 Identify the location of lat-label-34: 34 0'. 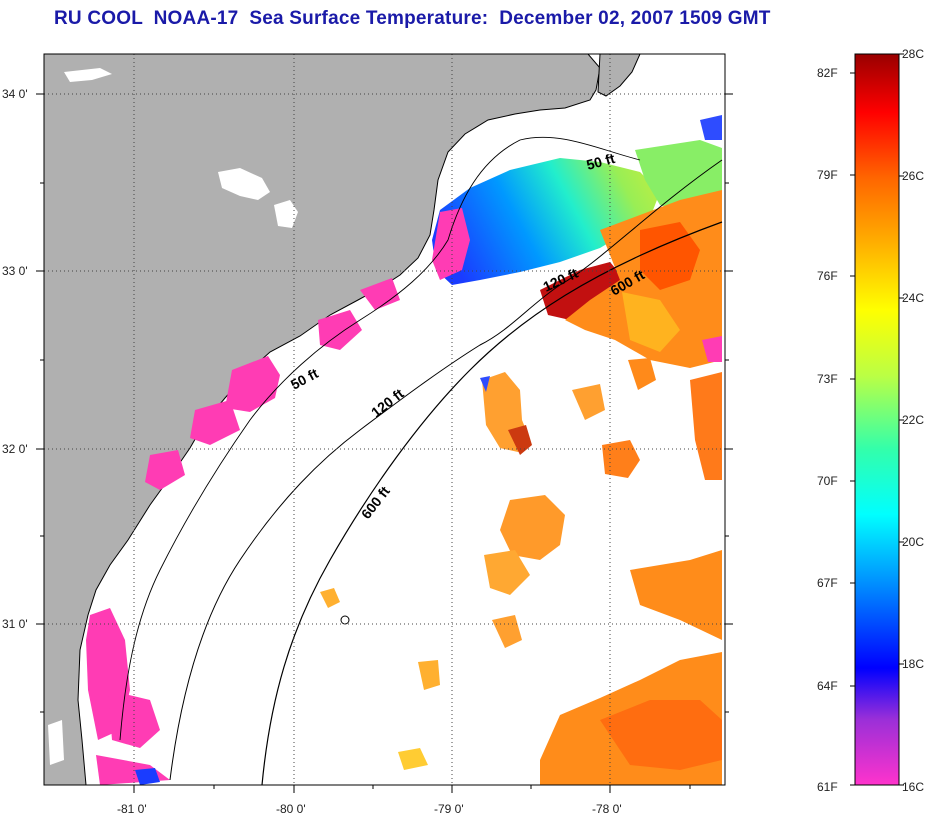
(15, 94).